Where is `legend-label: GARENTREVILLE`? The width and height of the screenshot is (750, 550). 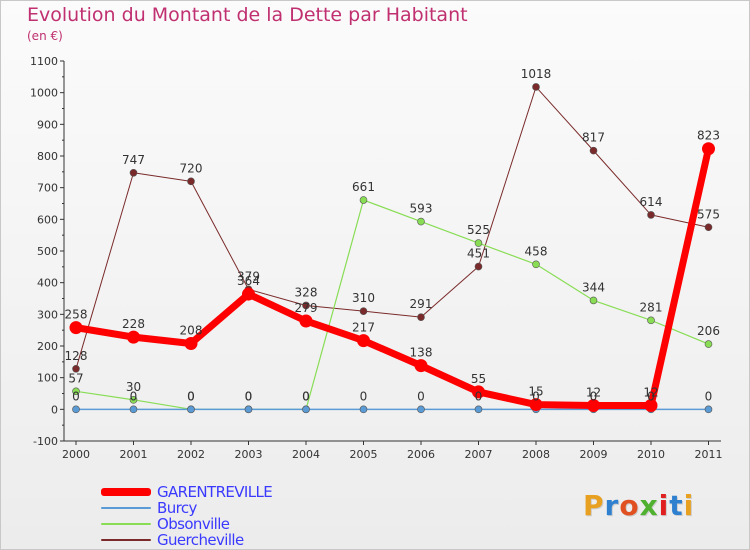
legend-label: GARENTREVILLE is located at coordinates (215, 492).